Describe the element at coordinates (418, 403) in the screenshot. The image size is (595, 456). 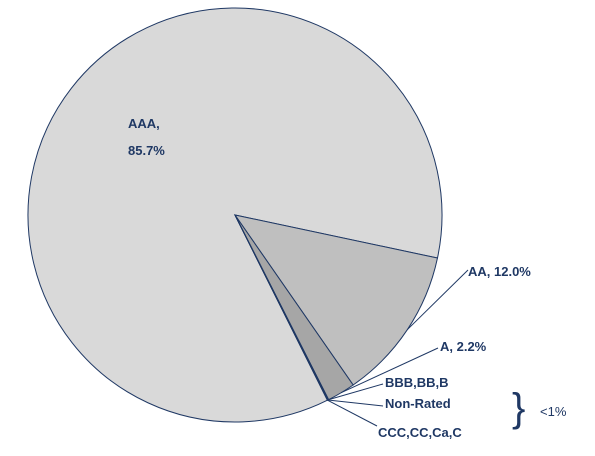
I see `data-label: Non-Rated` at that location.